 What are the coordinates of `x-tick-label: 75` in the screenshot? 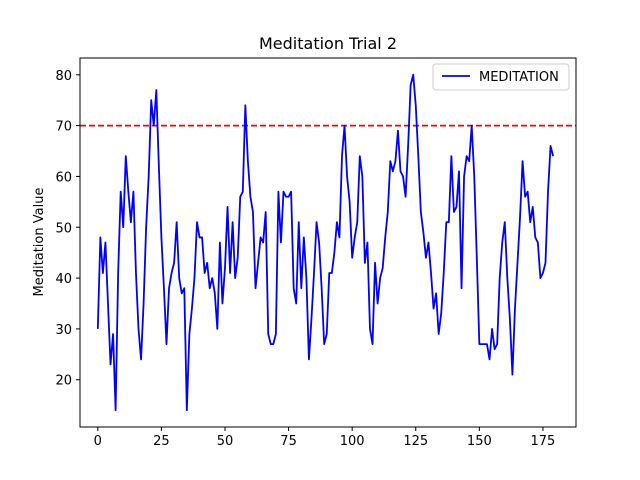 It's located at (288, 441).